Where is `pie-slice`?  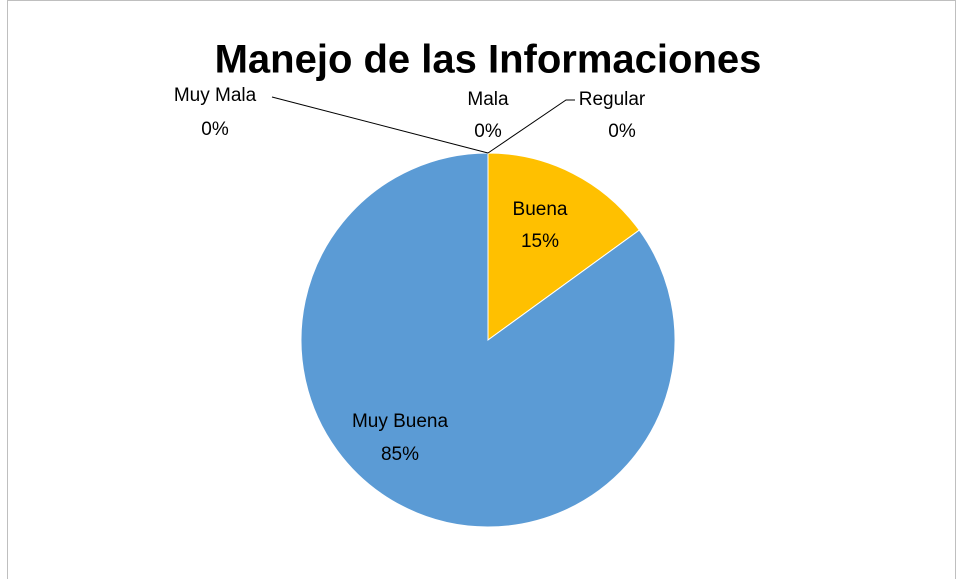
pie-slice is located at coordinates (563, 246).